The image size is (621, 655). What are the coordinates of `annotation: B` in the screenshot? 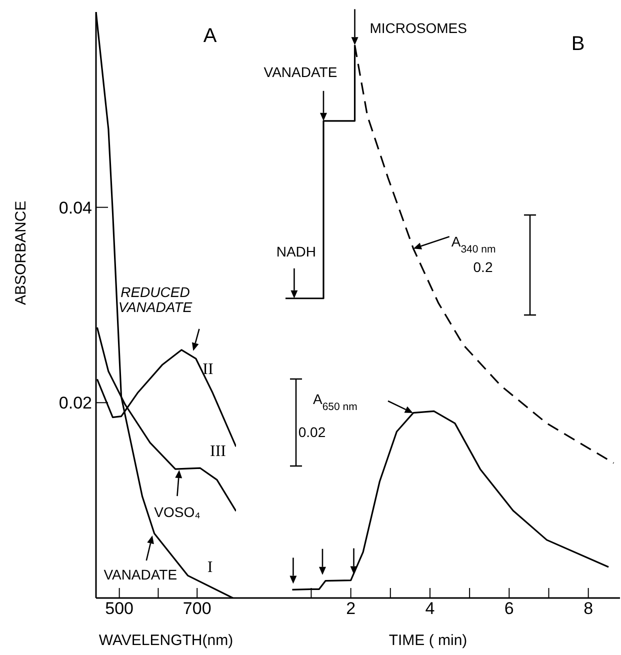 It's located at (578, 44).